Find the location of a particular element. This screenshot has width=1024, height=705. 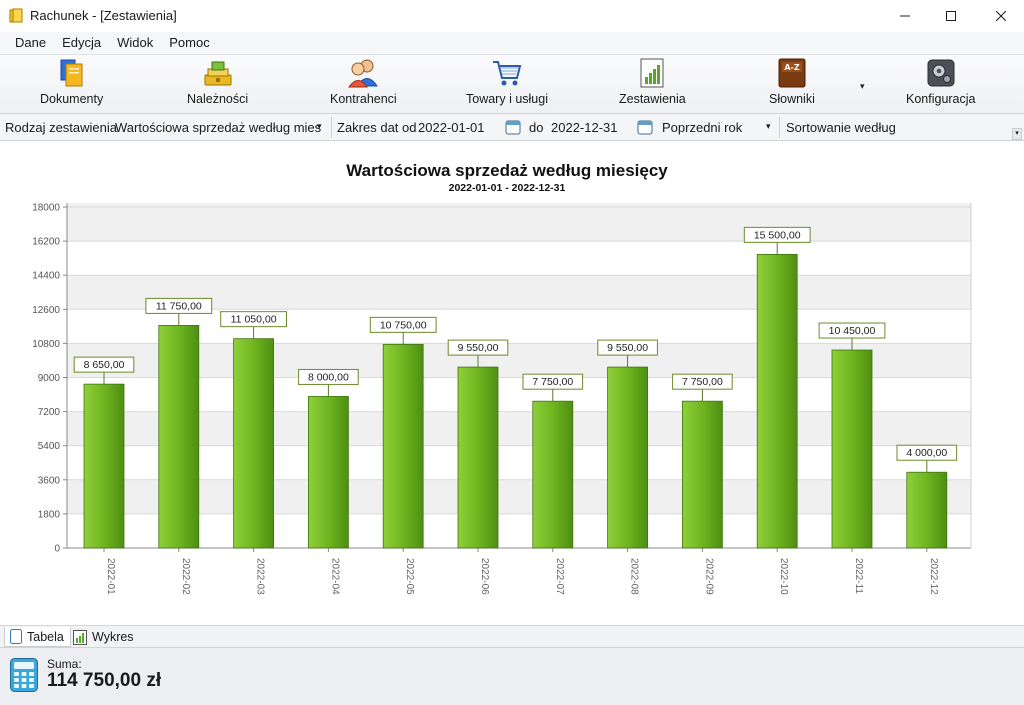

filter-separator is located at coordinates (779, 127).